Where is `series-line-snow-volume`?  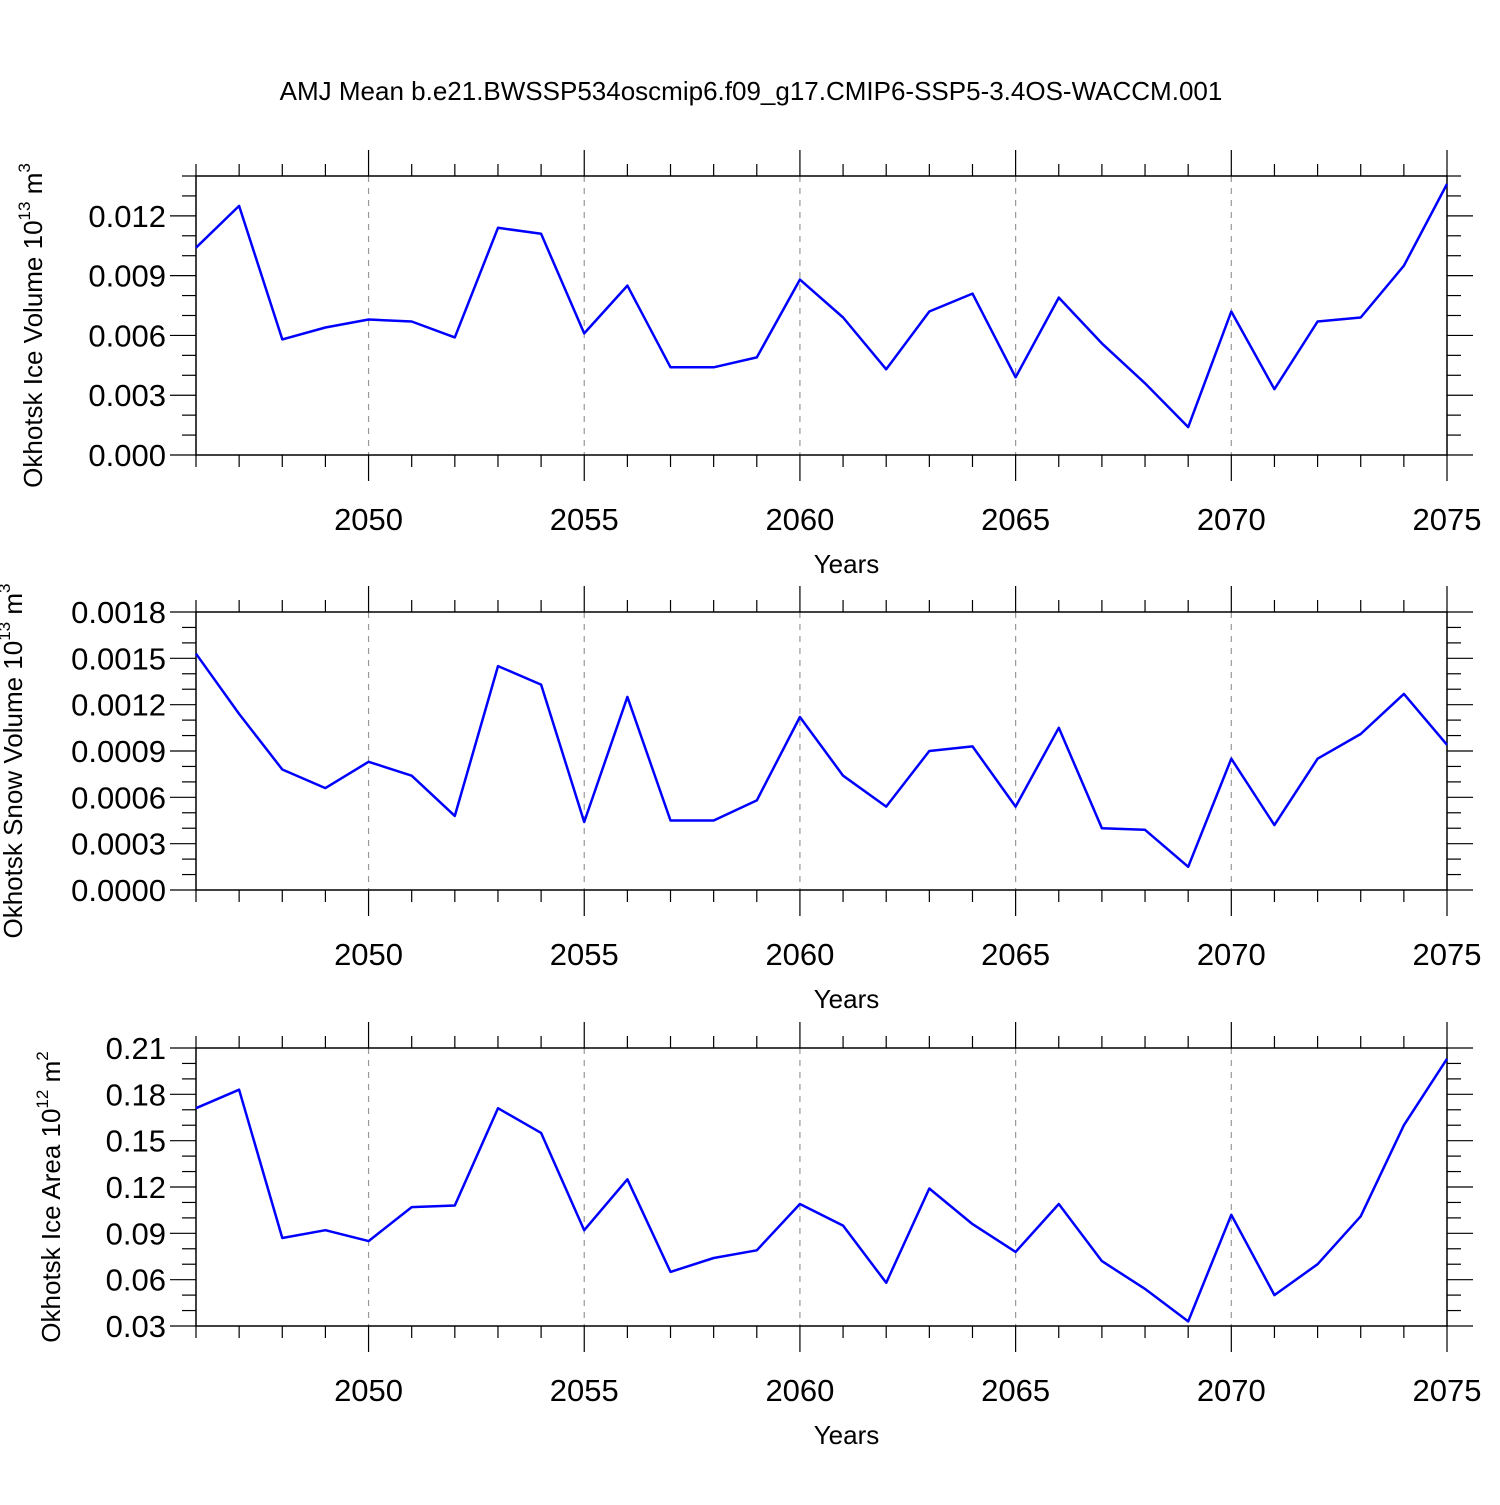
series-line-snow-volume is located at coordinates (821, 760).